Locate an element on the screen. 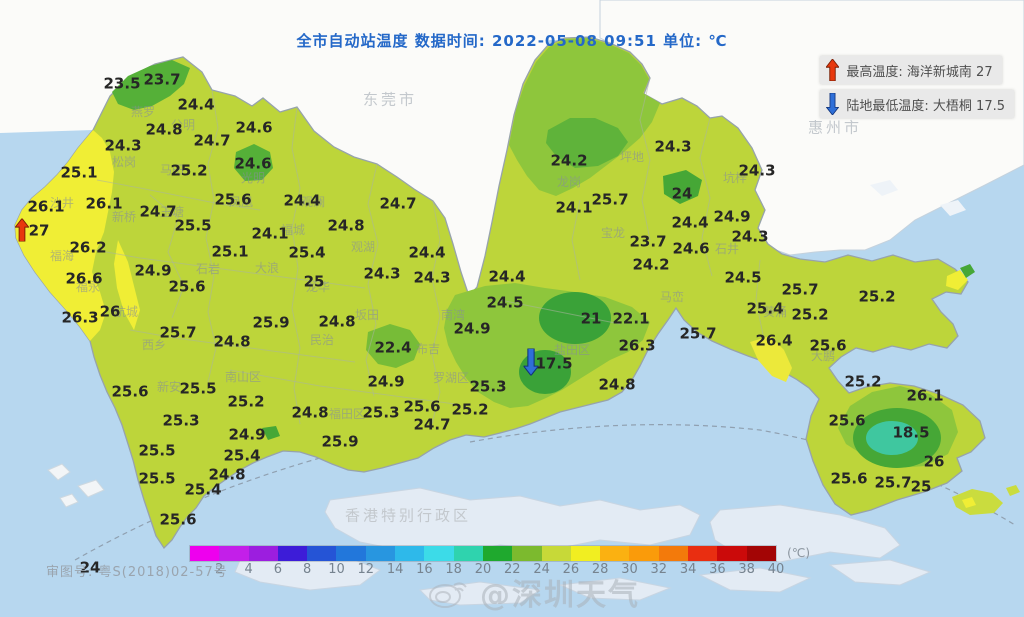  colorbar-tick: 36 is located at coordinates (717, 569).